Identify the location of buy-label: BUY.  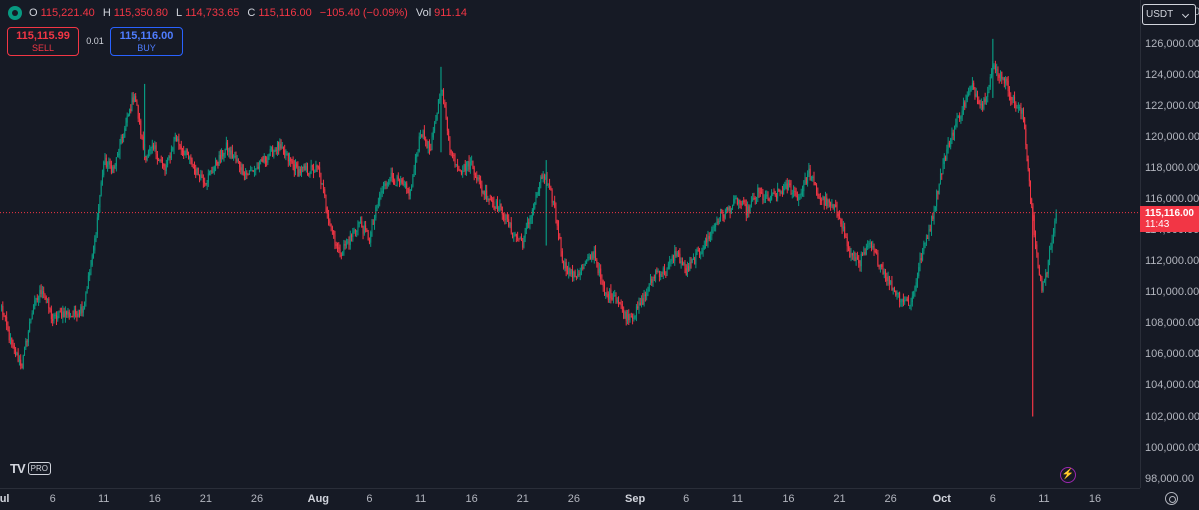
(146, 48).